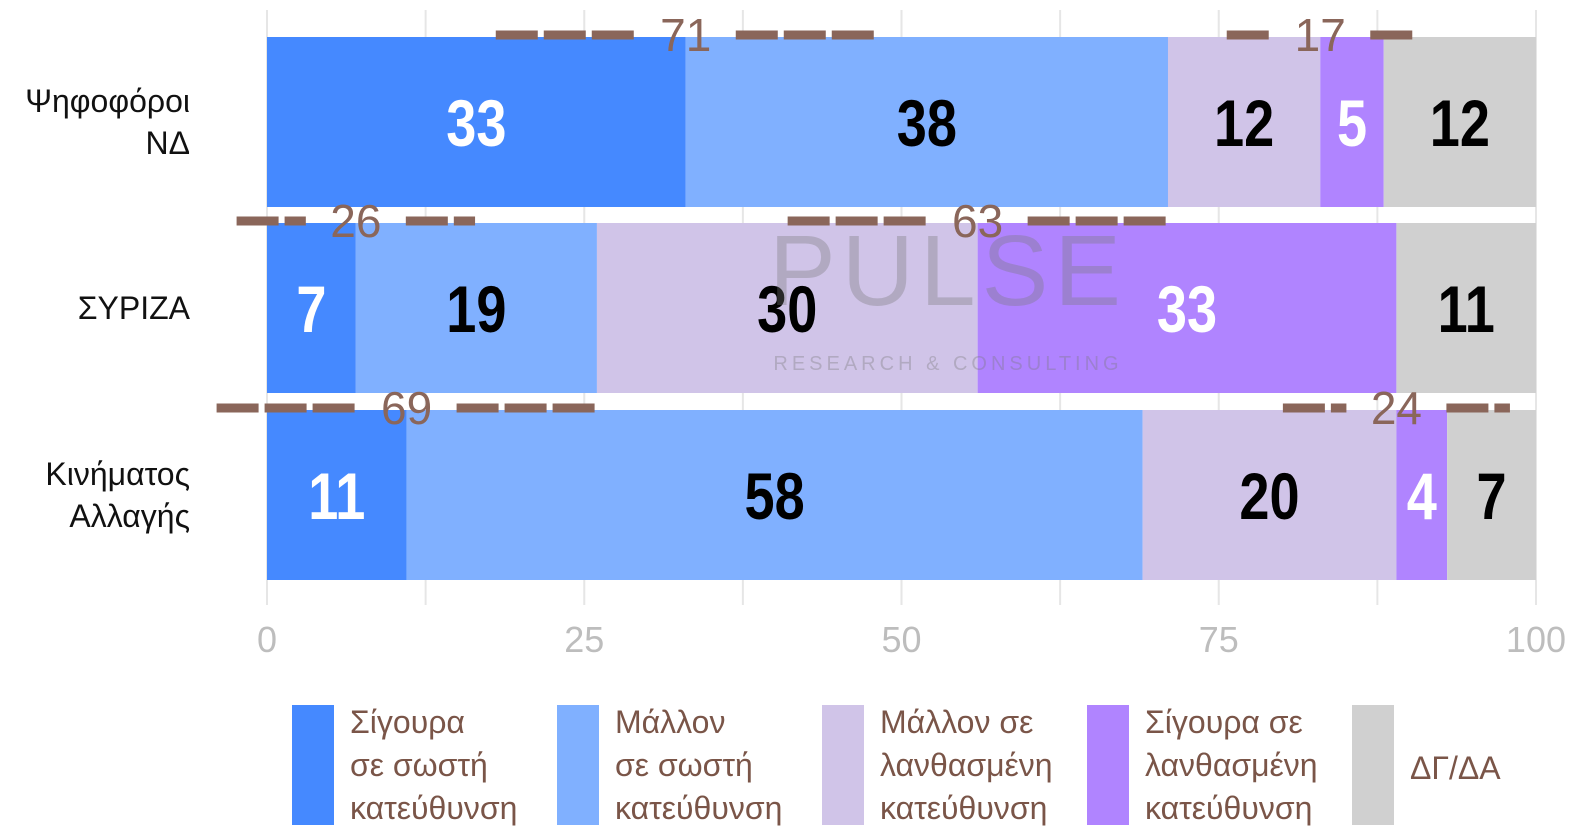  I want to click on value-label: 30, so click(787, 309).